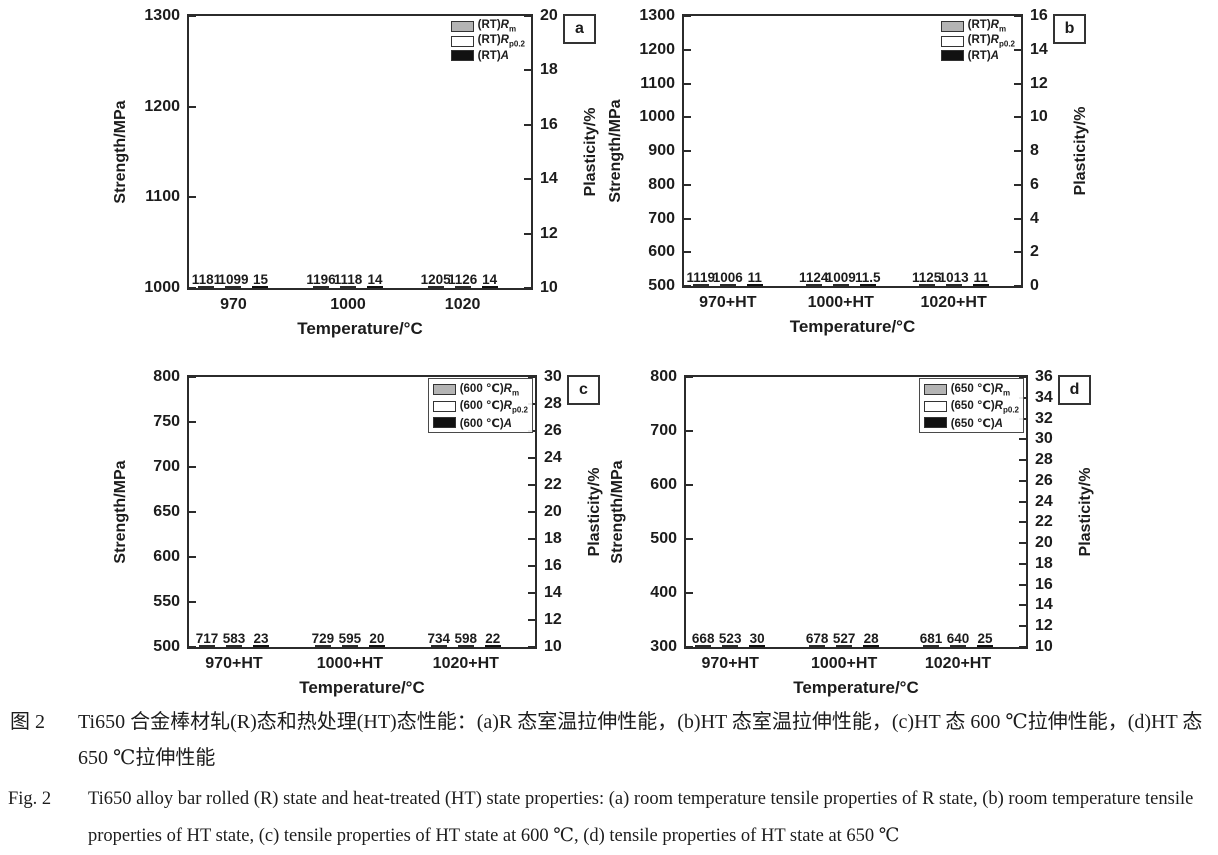 The width and height of the screenshot is (1218, 855). I want to click on bar-black: 14, so click(489, 280).